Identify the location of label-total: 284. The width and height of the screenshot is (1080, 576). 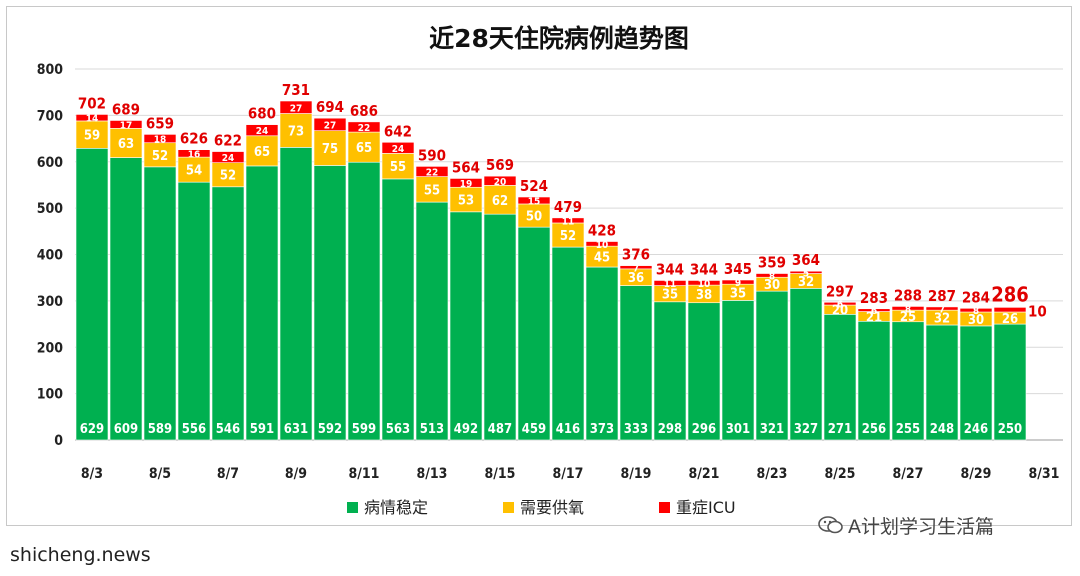
(976, 297).